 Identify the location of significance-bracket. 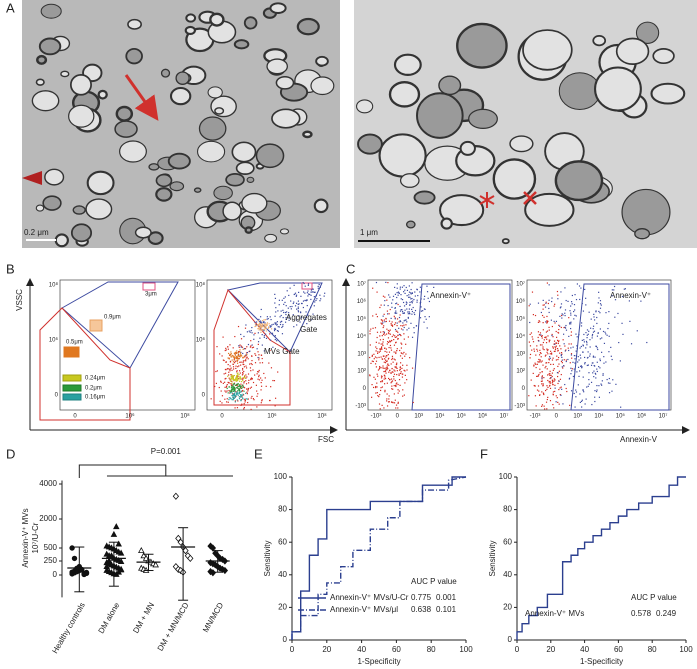
(122, 471).